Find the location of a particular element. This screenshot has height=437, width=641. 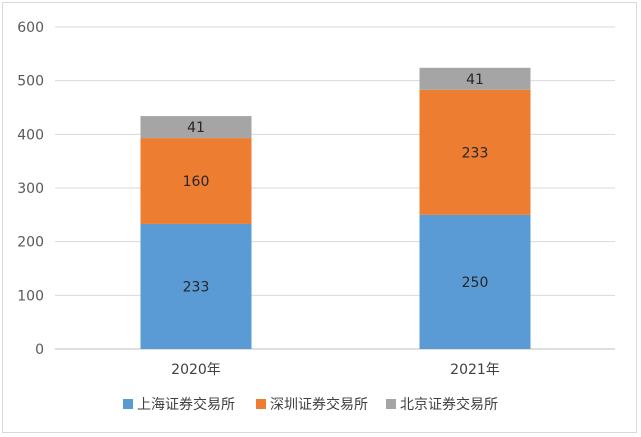

y-tick-label-400: 400 is located at coordinates (30, 135).